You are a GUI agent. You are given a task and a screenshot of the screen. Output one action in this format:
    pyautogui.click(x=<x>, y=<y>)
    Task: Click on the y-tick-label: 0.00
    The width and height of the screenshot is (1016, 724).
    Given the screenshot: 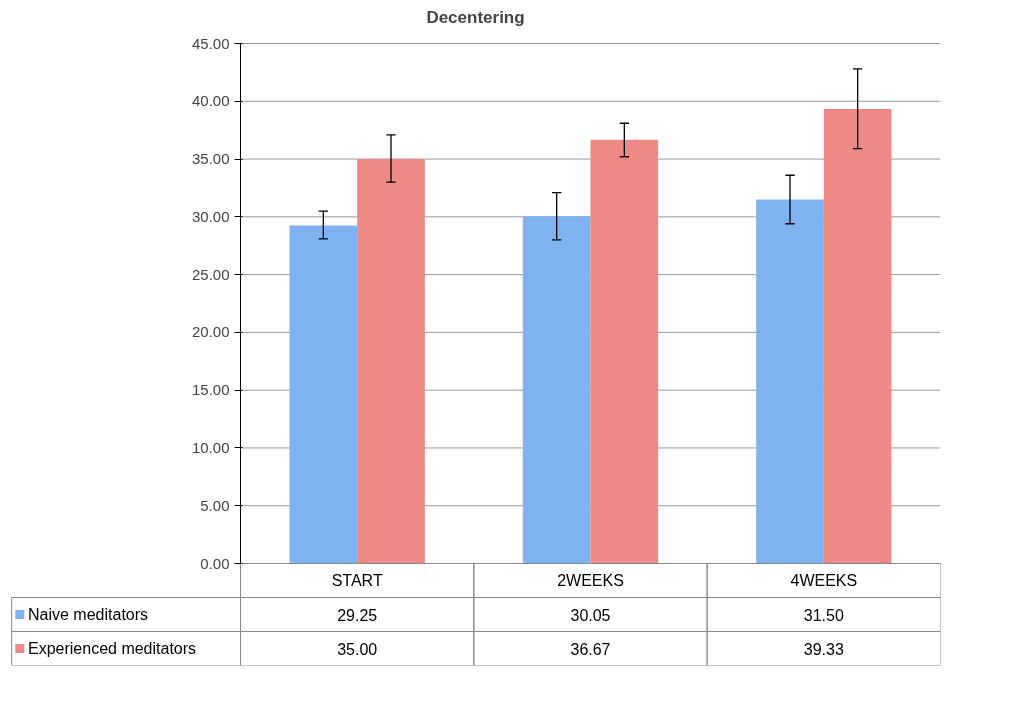 What is the action you would take?
    pyautogui.click(x=215, y=563)
    